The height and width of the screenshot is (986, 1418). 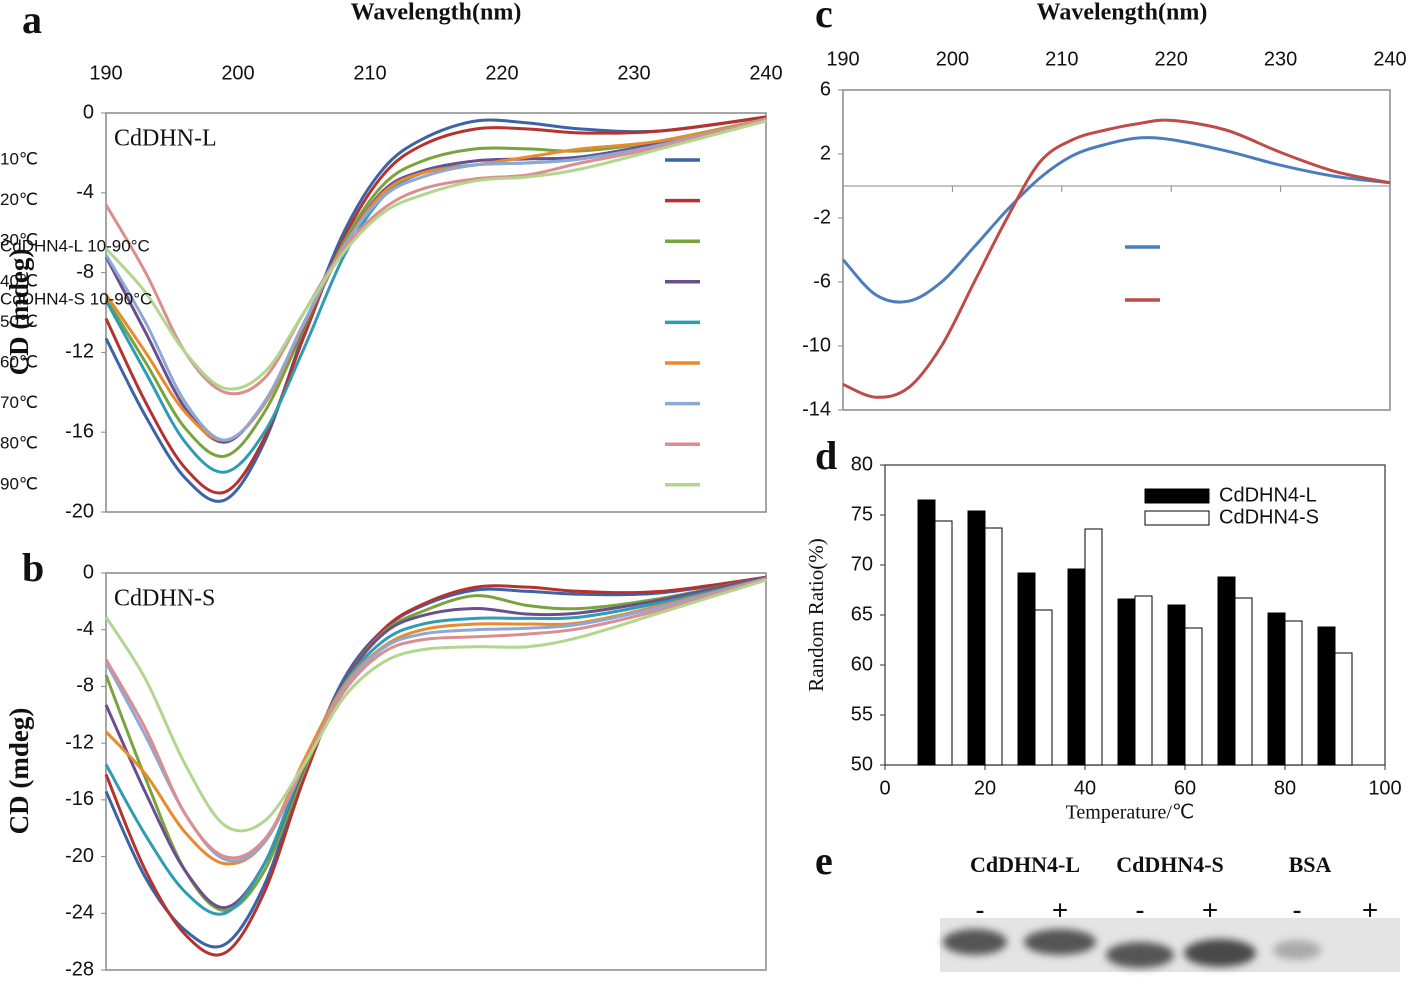 I want to click on panel-letter: a, so click(x=32, y=21).